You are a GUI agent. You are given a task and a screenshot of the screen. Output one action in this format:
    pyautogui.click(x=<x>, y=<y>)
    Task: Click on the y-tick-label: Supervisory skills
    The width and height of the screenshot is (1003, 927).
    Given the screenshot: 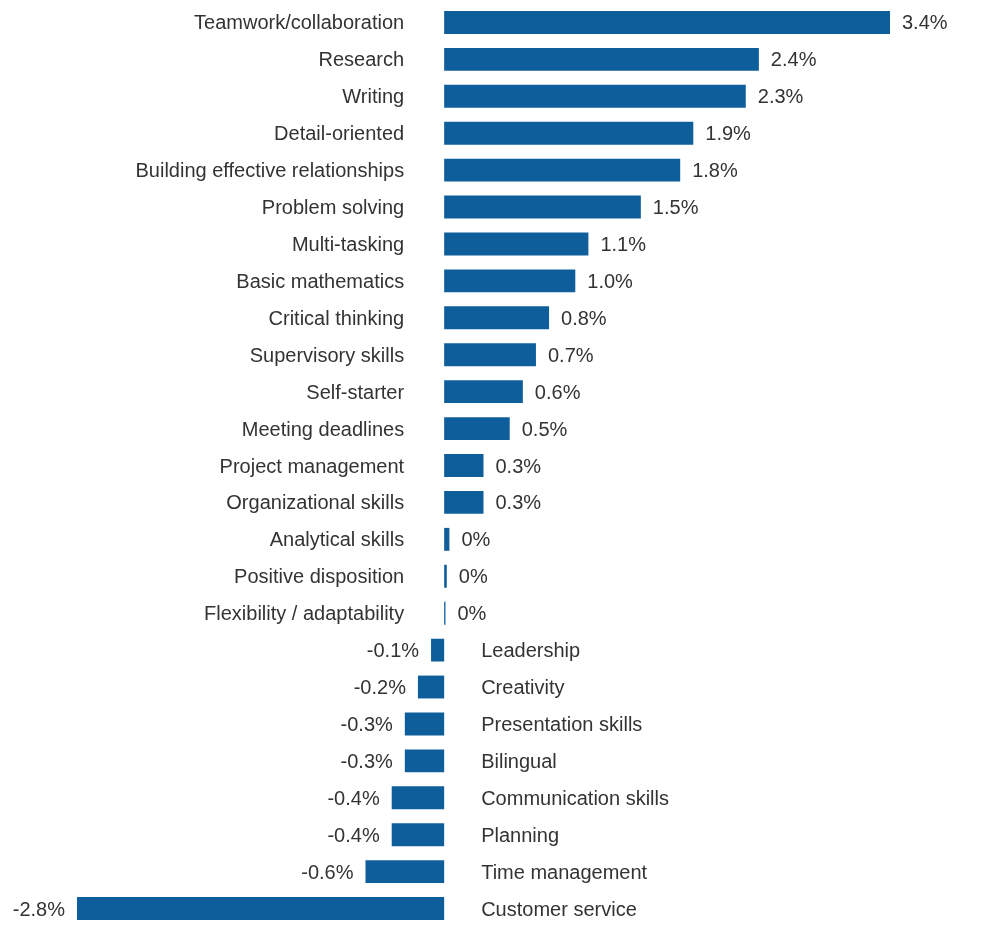 What is the action you would take?
    pyautogui.click(x=327, y=354)
    